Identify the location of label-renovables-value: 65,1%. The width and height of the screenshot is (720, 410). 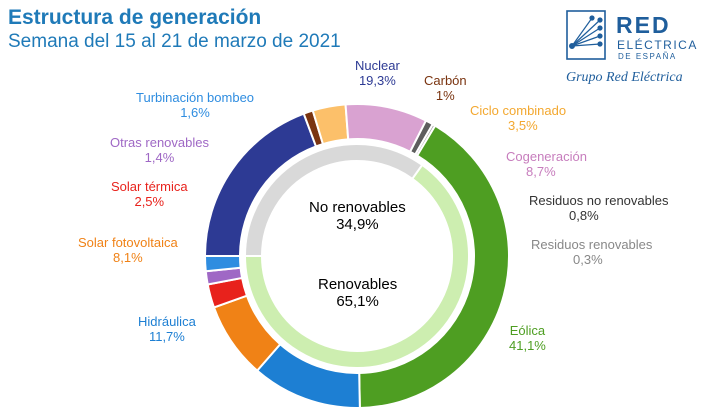
(357, 301).